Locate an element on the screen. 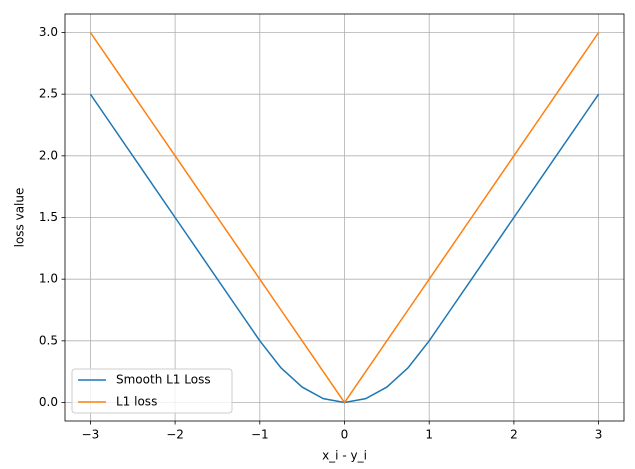 The height and width of the screenshot is (469, 635). legend-label: Smooth L1 Loss is located at coordinates (163, 380).